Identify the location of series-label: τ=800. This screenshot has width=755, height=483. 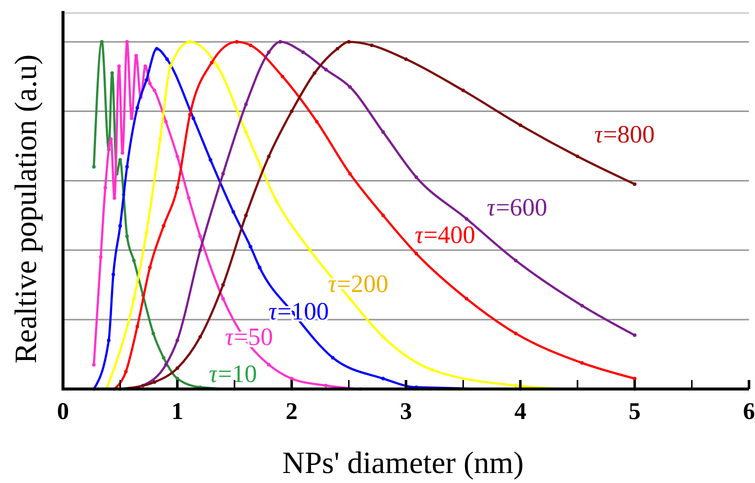
(624, 135).